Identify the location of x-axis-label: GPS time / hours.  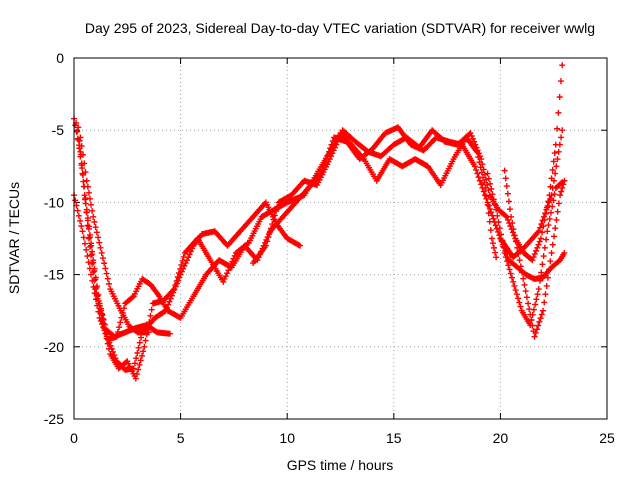
(340, 465).